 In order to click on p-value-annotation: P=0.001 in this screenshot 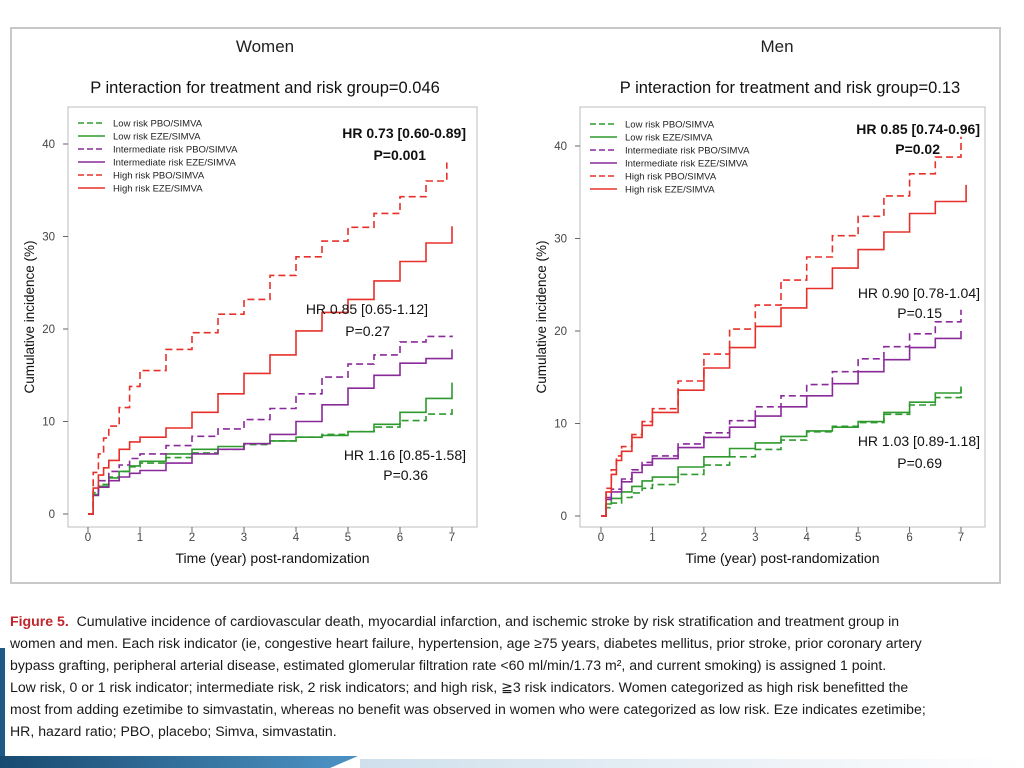, I will do `click(399, 155)`.